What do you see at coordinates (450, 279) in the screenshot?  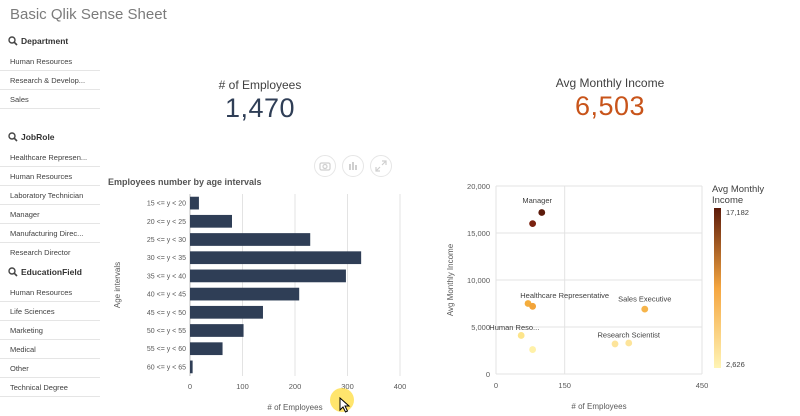 I see `y-axis-label: Avg Monthly Income` at bounding box center [450, 279].